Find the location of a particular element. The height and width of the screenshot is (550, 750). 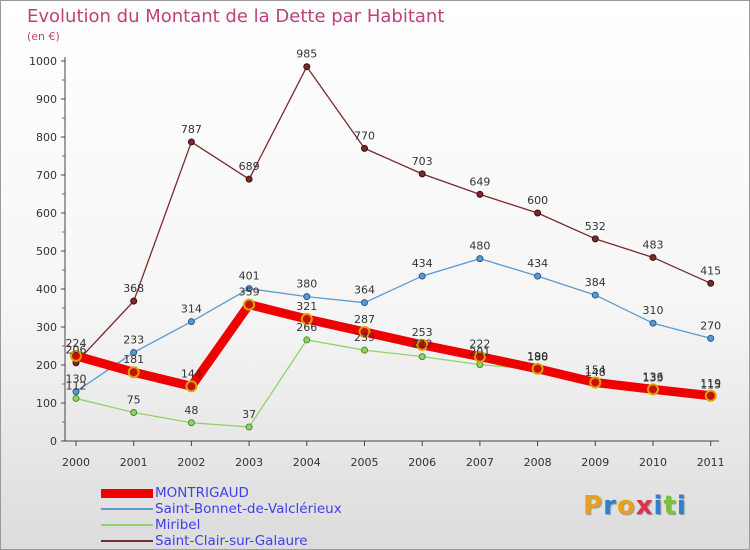

data-label: 364 is located at coordinates (364, 290).